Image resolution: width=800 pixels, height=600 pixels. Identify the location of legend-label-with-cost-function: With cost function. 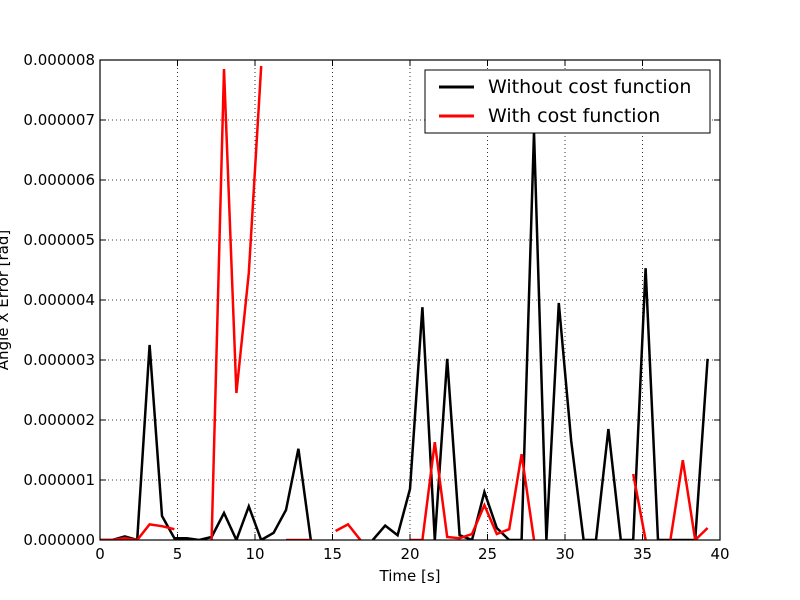
(574, 116).